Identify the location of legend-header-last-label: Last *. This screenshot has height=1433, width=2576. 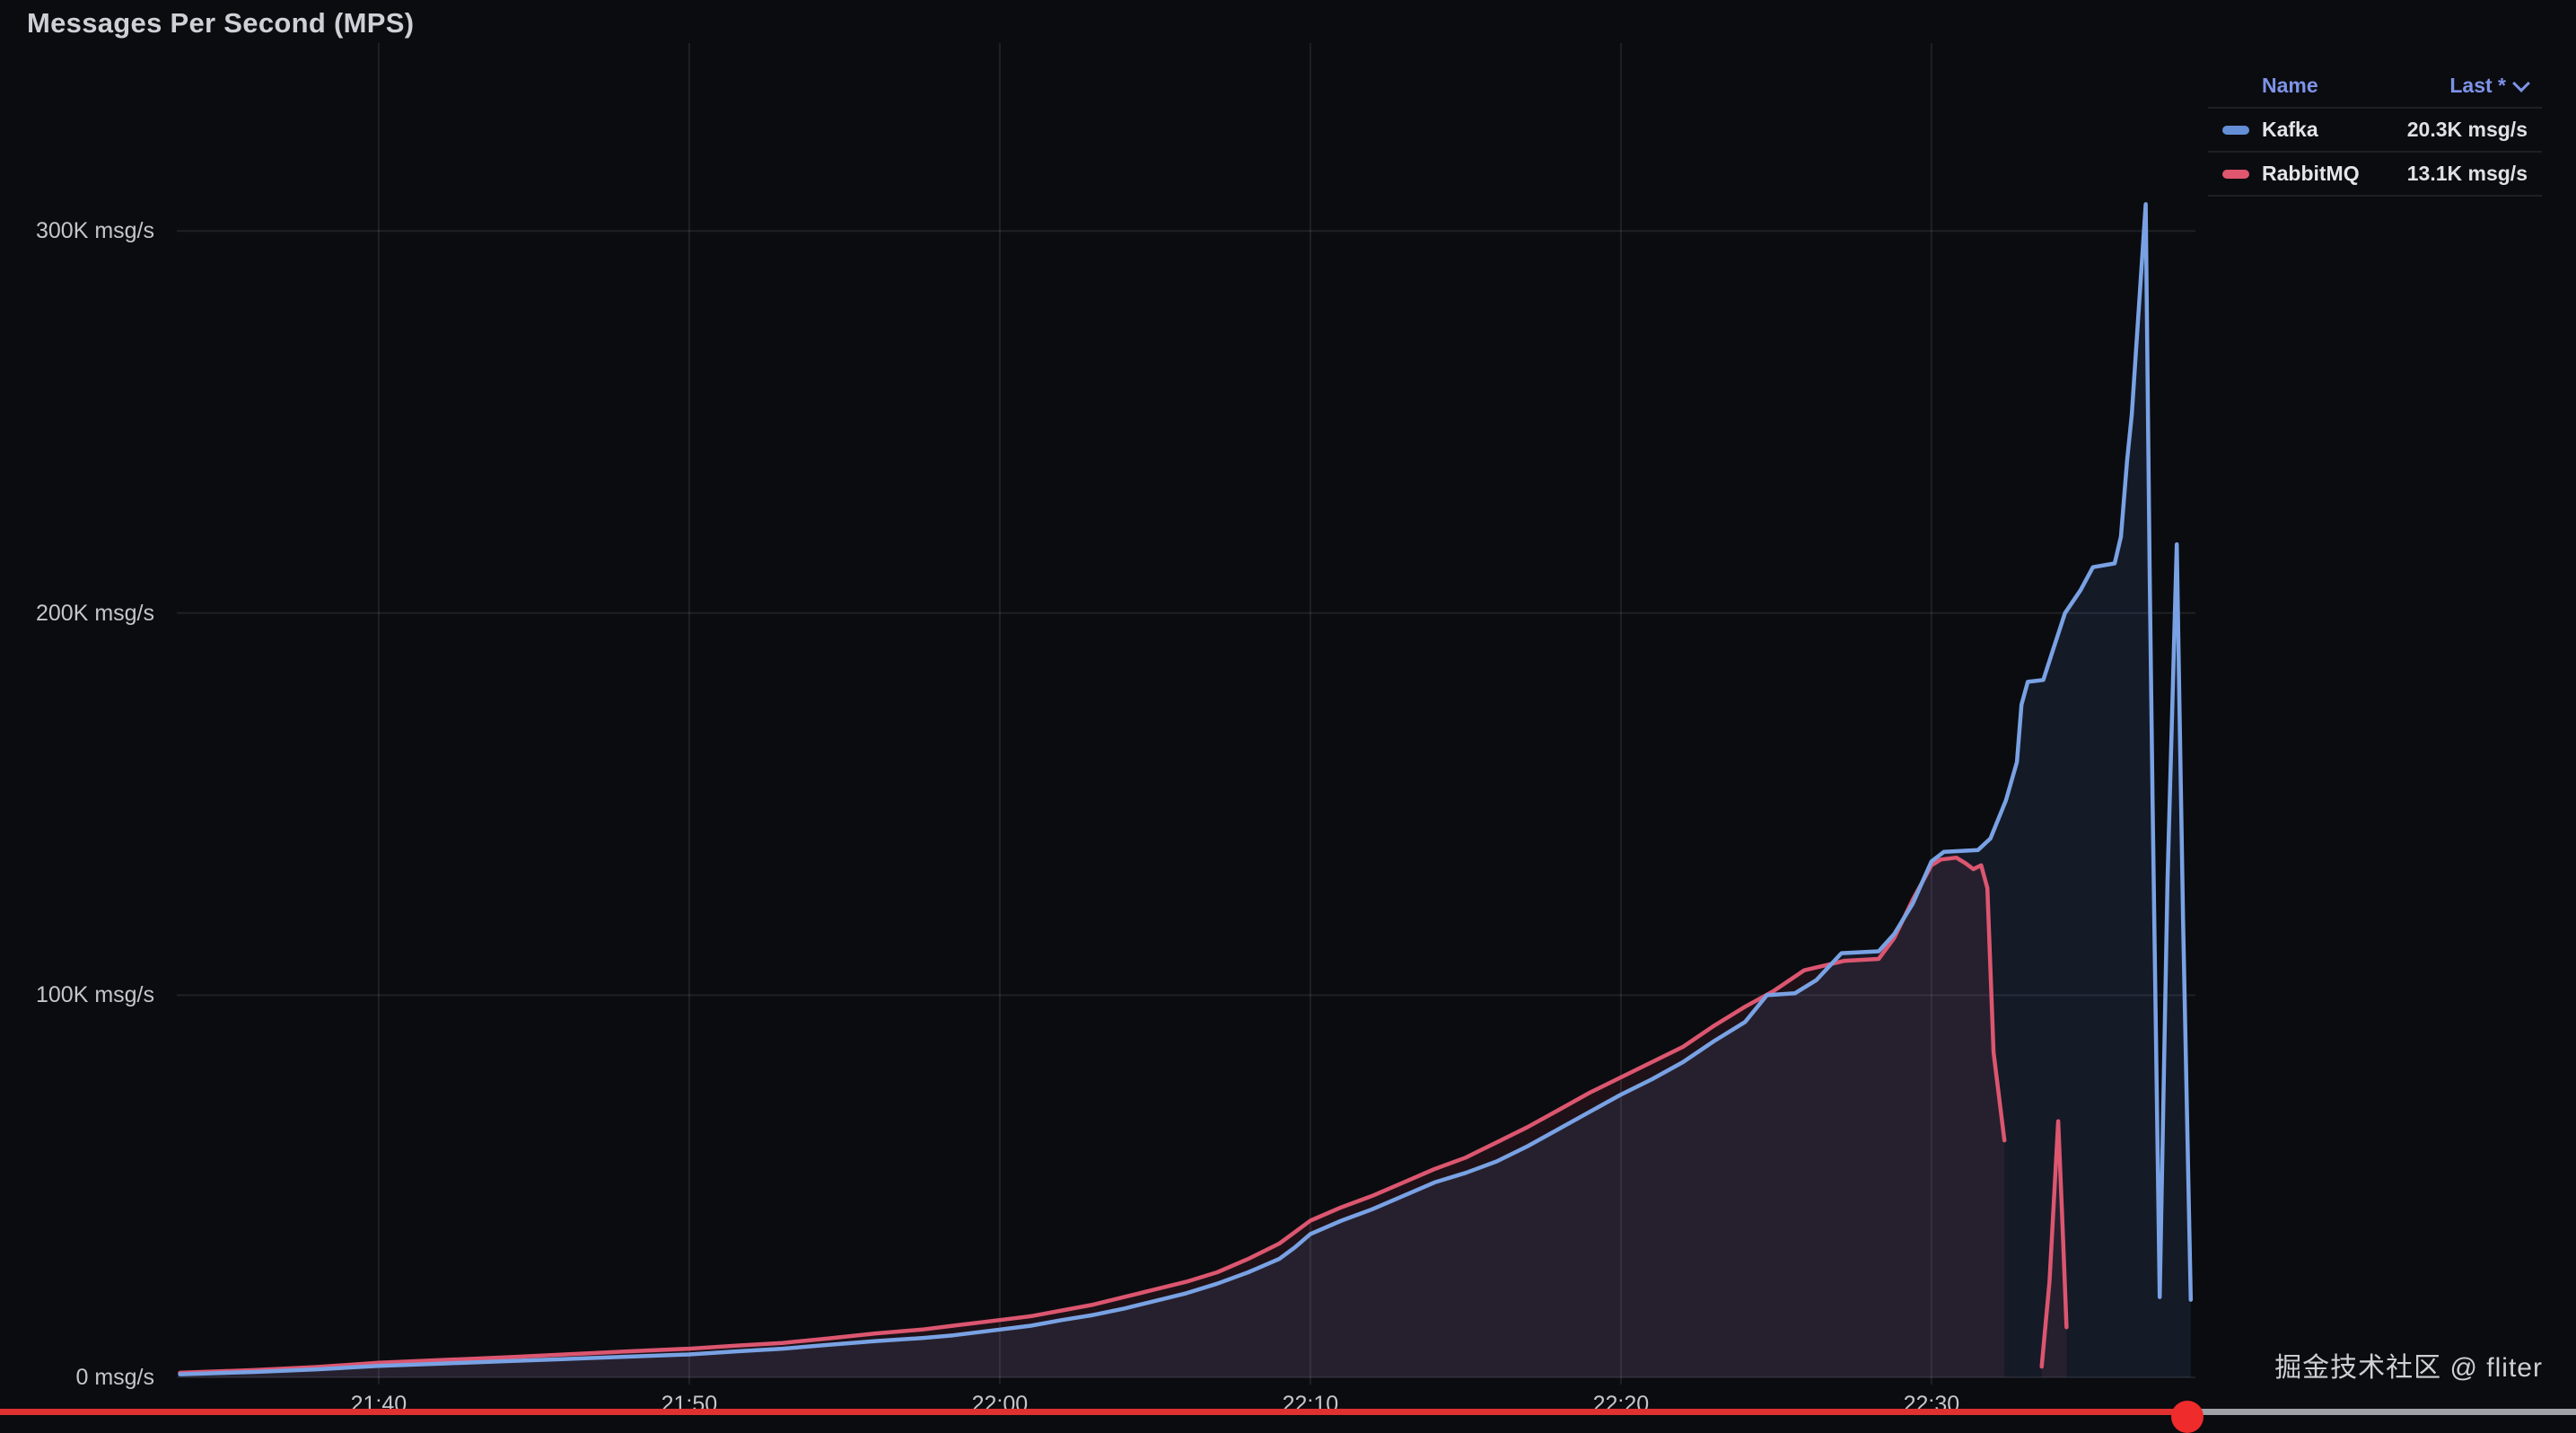
(2477, 85).